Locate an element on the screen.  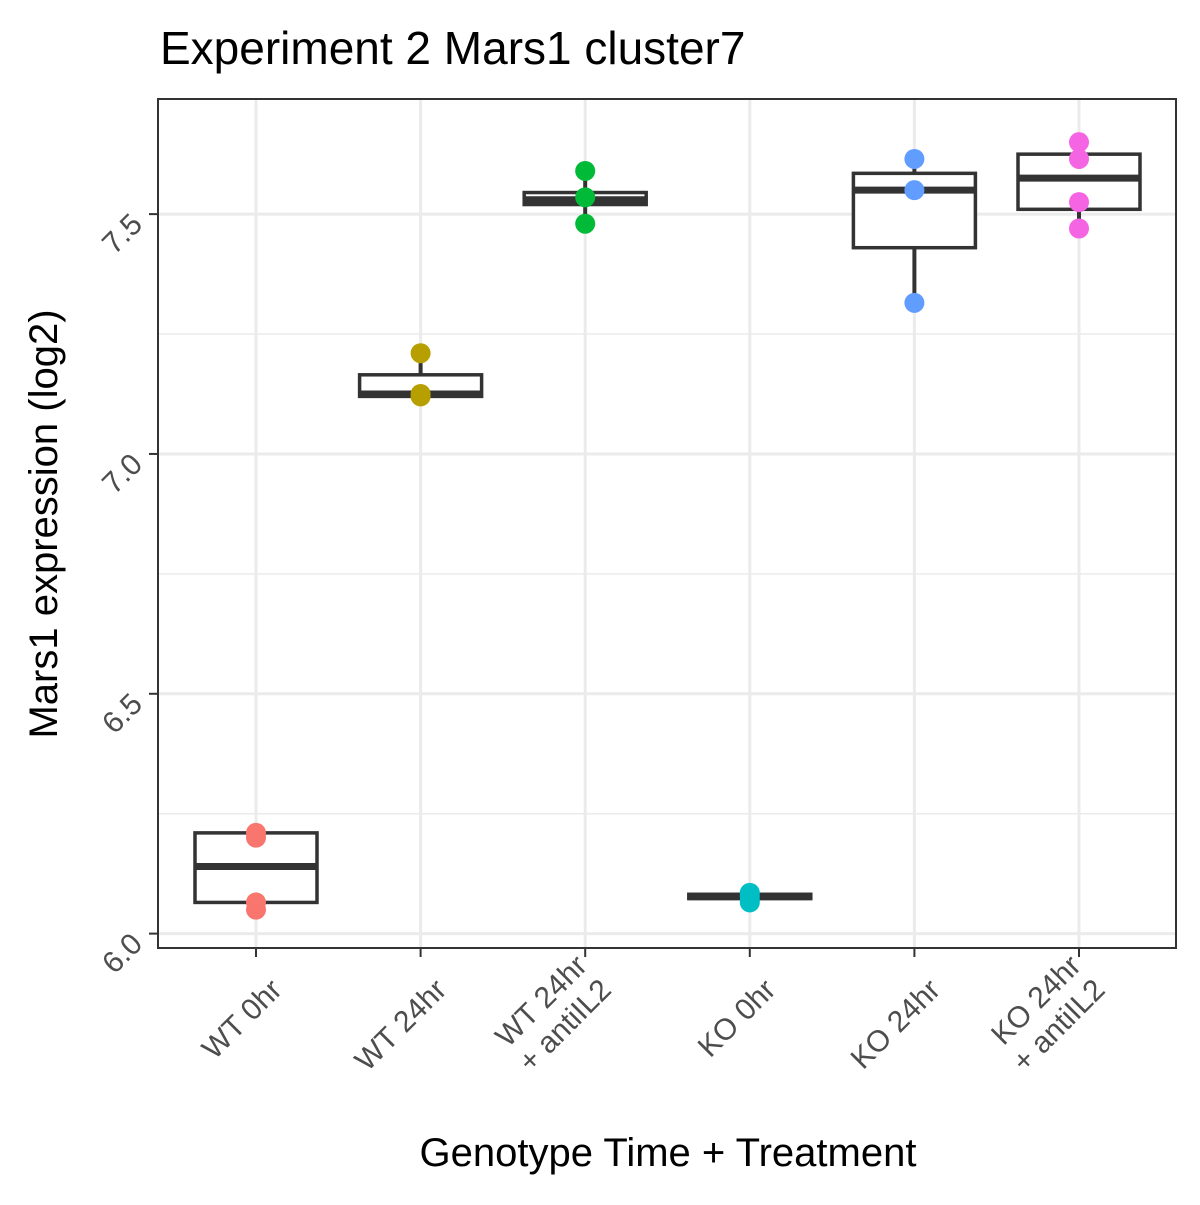
y-axis-title: Mars1 expression (log2) is located at coordinates (44, 523).